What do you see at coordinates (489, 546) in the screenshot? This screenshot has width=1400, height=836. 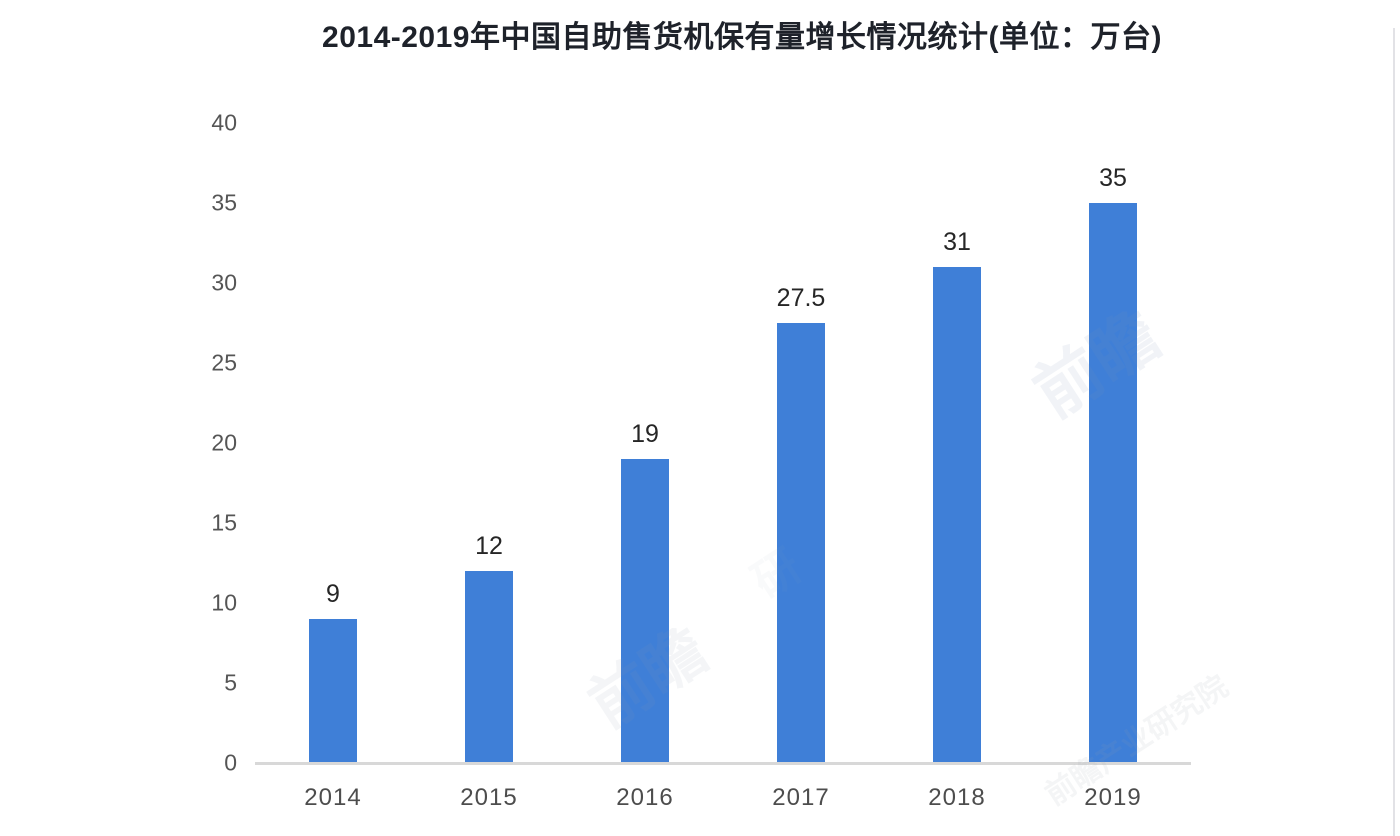 I see `bar-value-label: 12` at bounding box center [489, 546].